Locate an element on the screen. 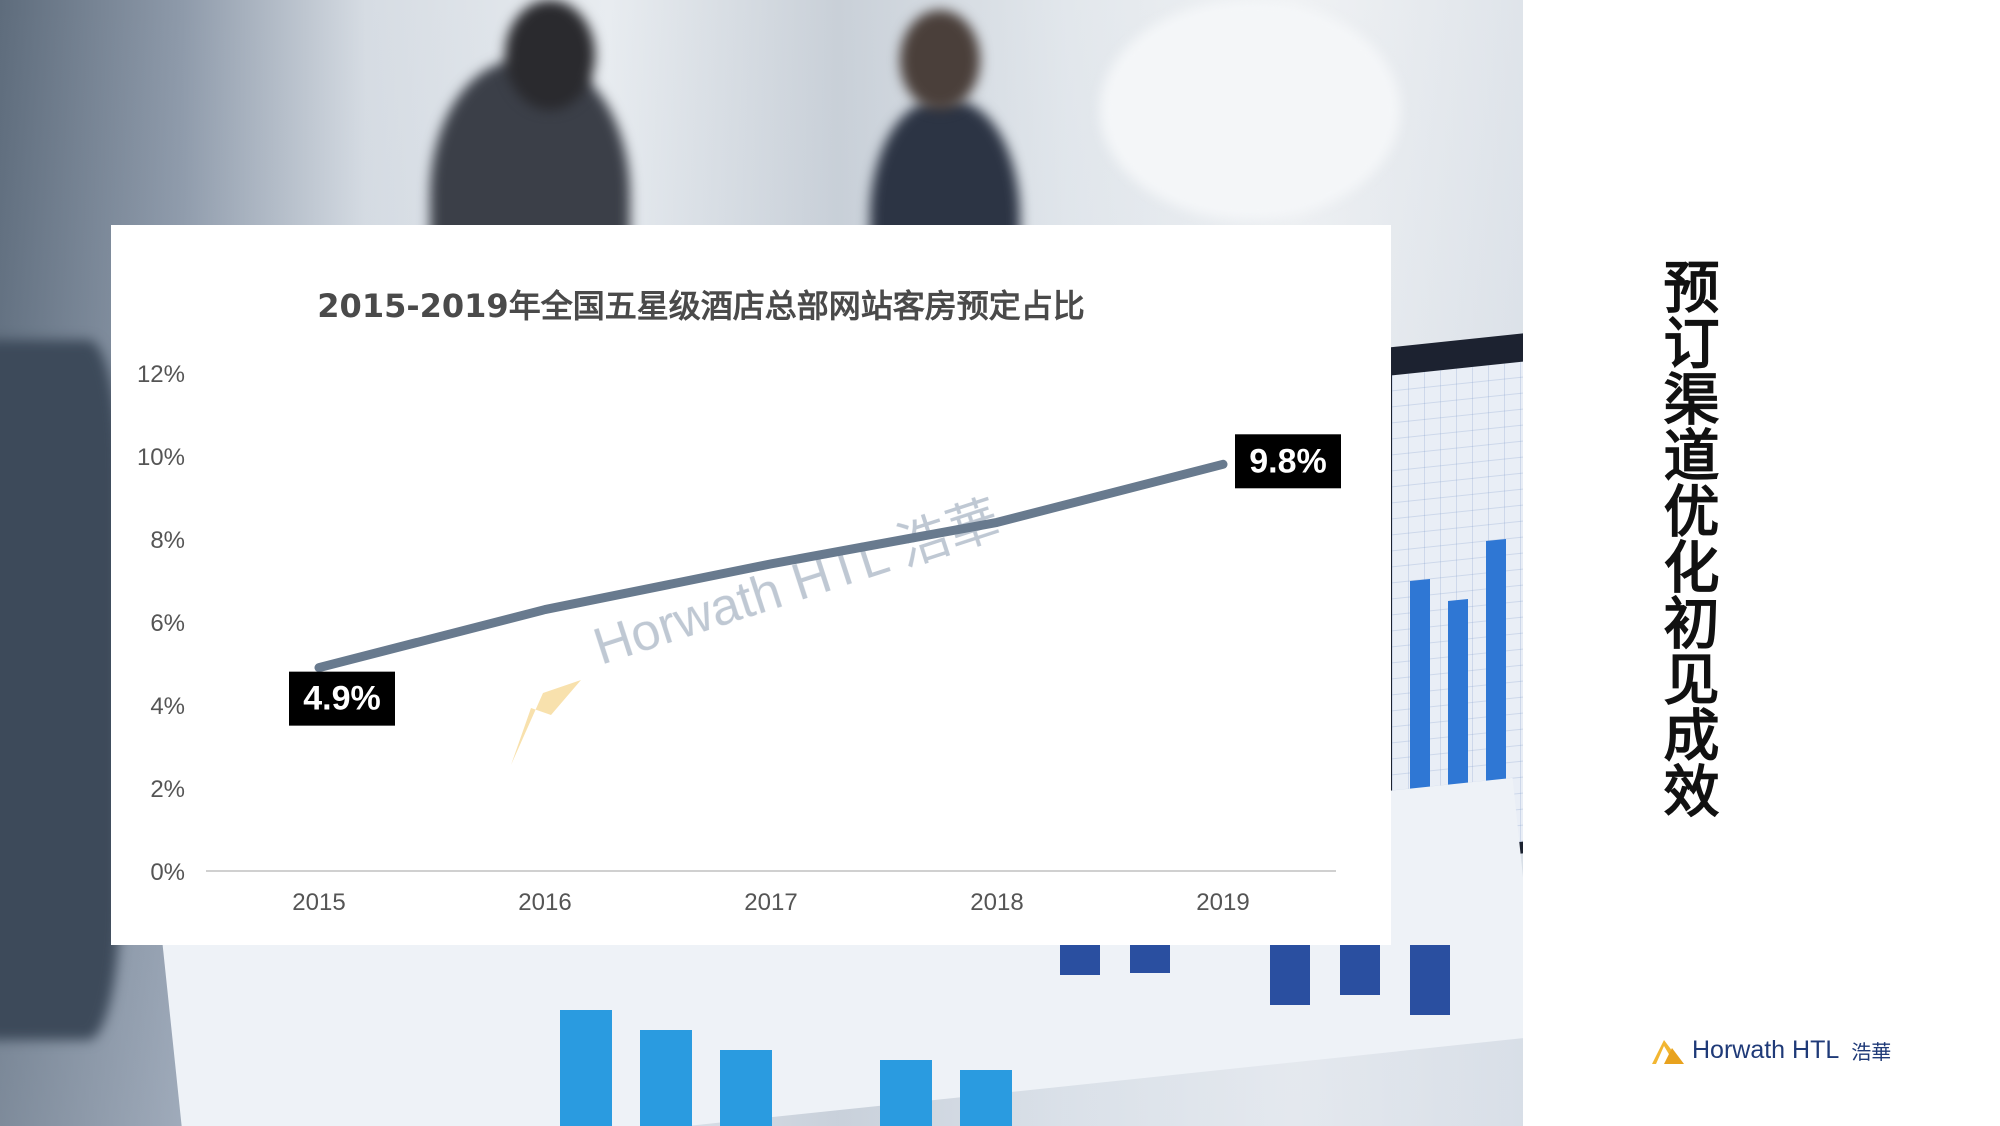 Image resolution: width=2000 pixels, height=1126 pixels. footer-brand: Horwath HTL is located at coordinates (1766, 1049).